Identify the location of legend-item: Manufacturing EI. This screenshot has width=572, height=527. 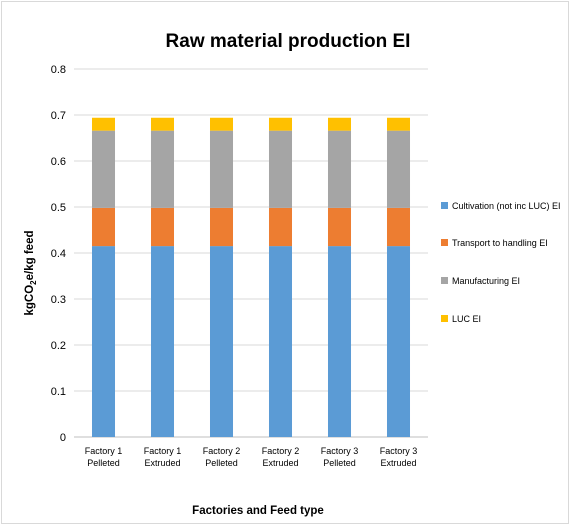
(480, 281).